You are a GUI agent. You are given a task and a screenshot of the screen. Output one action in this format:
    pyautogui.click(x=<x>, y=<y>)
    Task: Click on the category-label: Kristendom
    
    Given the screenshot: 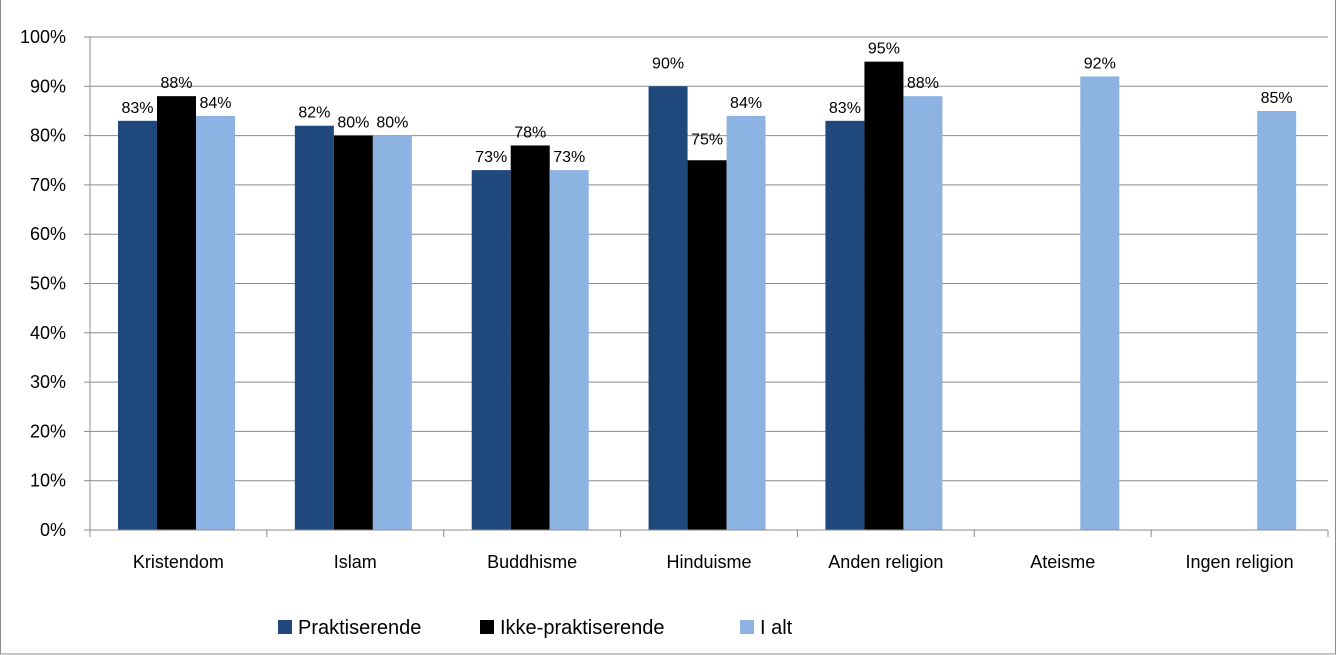 What is the action you would take?
    pyautogui.click(x=178, y=562)
    